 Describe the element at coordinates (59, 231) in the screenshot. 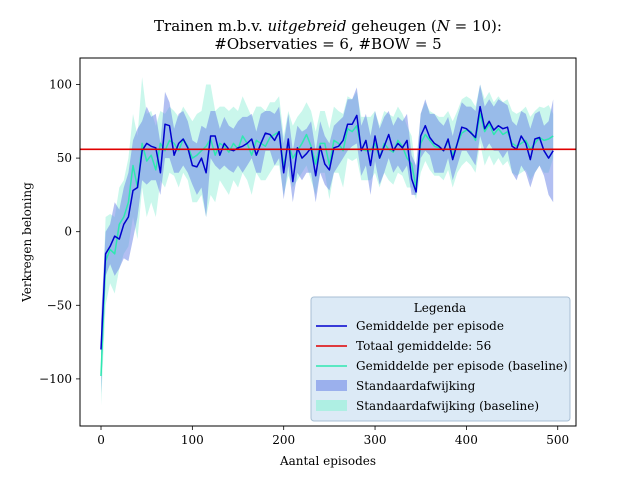

I see `y-axis-ticks: −100 −50 0 50 100` at that location.